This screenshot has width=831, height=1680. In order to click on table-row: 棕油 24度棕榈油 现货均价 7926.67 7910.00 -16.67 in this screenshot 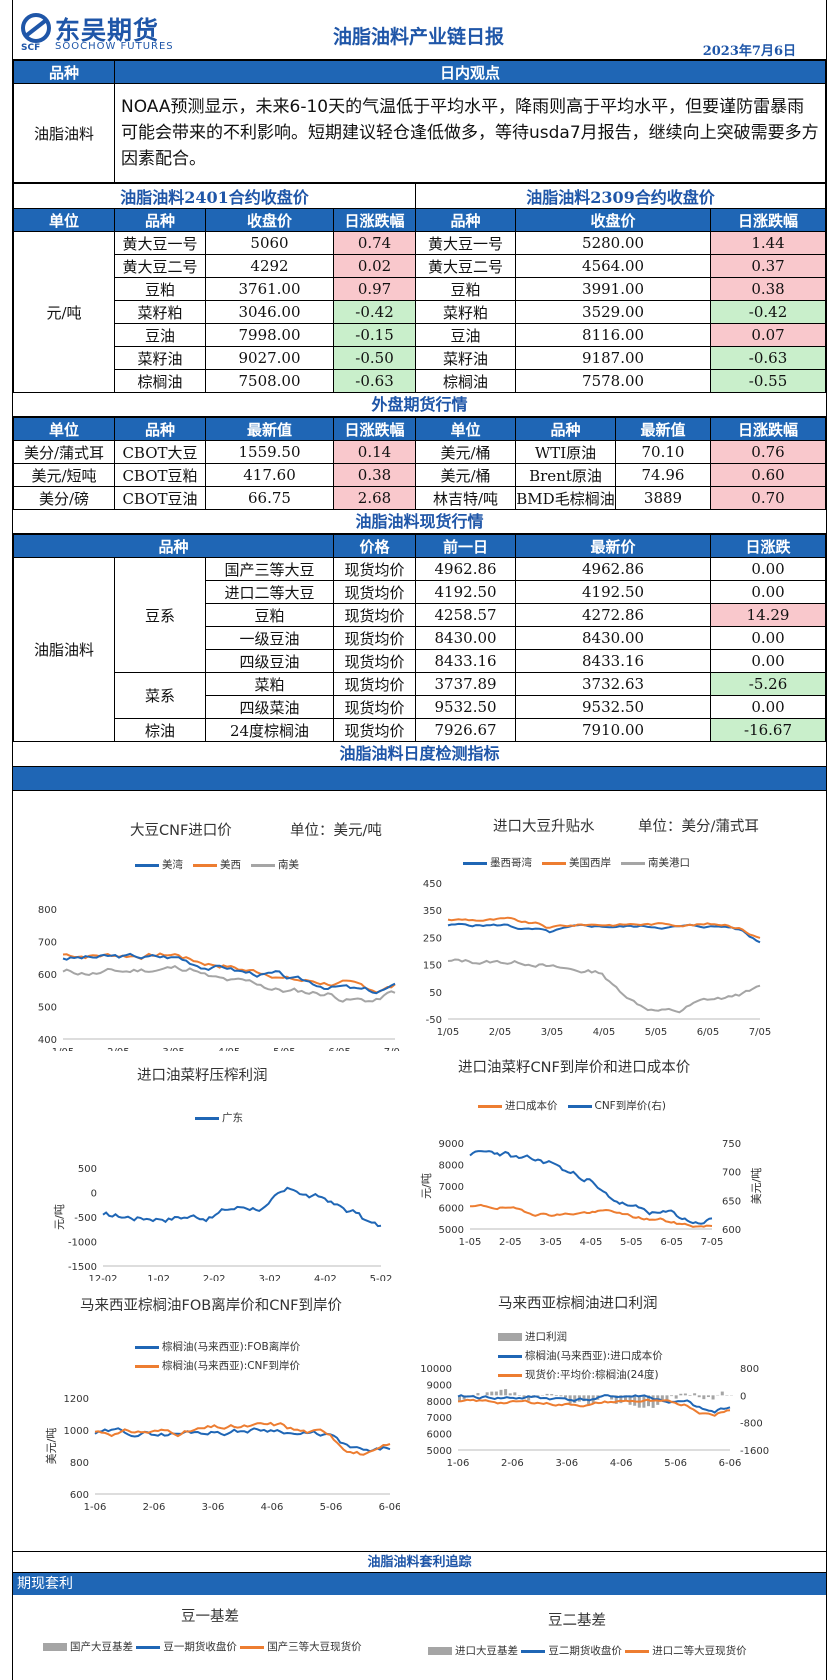, I will do `click(420, 730)`.